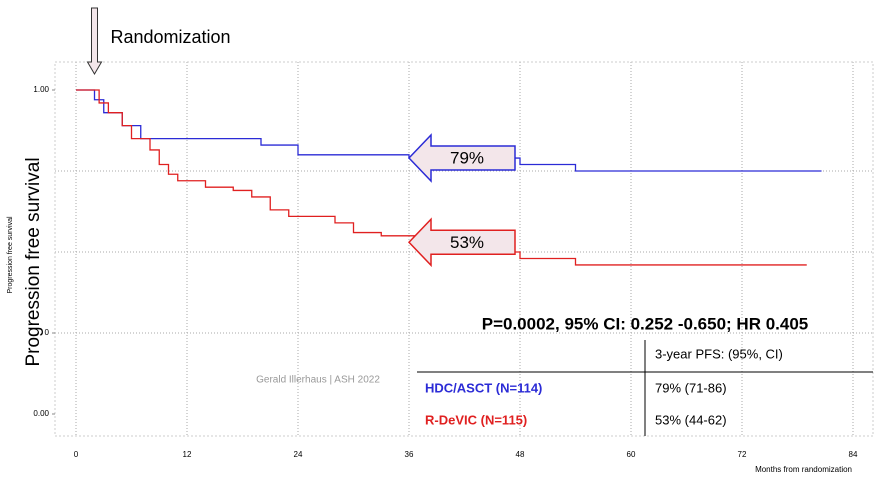  I want to click on watermark: Gerald Illerhaus | ASH 2022, so click(318, 380).